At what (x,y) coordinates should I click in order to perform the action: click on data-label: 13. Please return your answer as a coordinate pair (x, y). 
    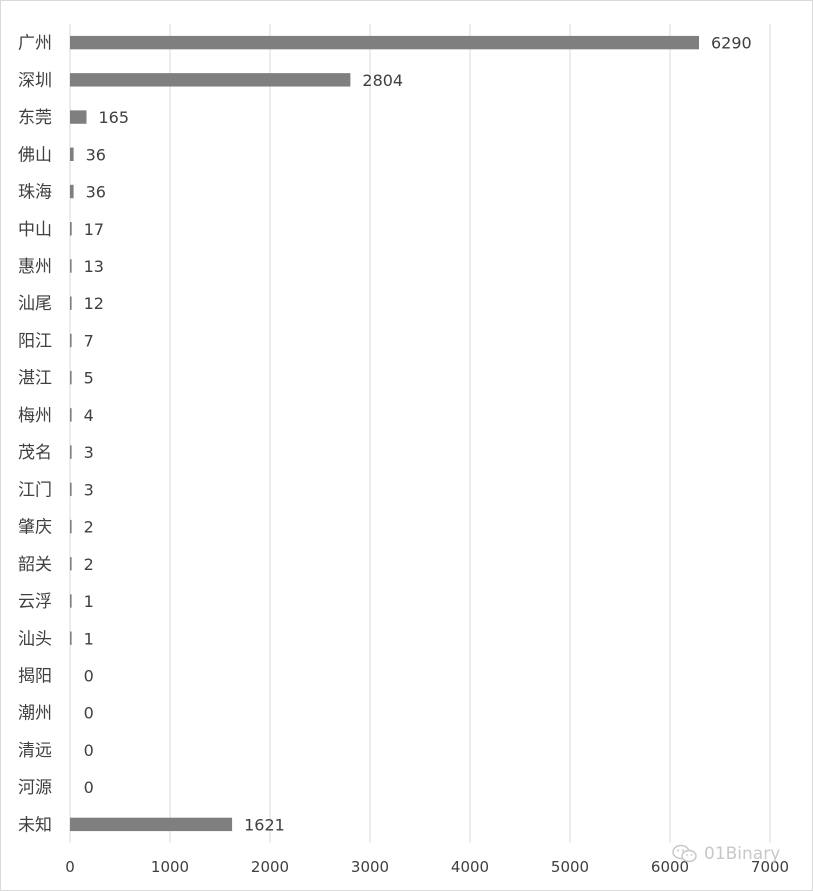
    Looking at the image, I should click on (94, 266).